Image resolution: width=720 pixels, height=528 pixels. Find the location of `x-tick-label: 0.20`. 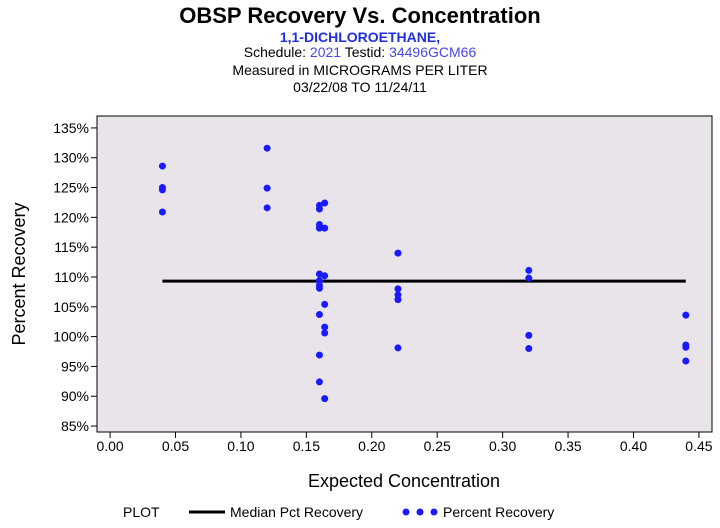

x-tick-label: 0.20 is located at coordinates (371, 446).